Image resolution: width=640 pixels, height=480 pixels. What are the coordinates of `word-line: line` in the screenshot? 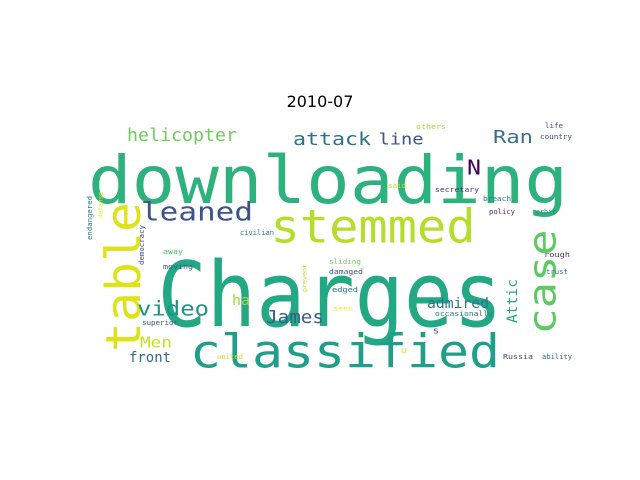 It's located at (401, 139).